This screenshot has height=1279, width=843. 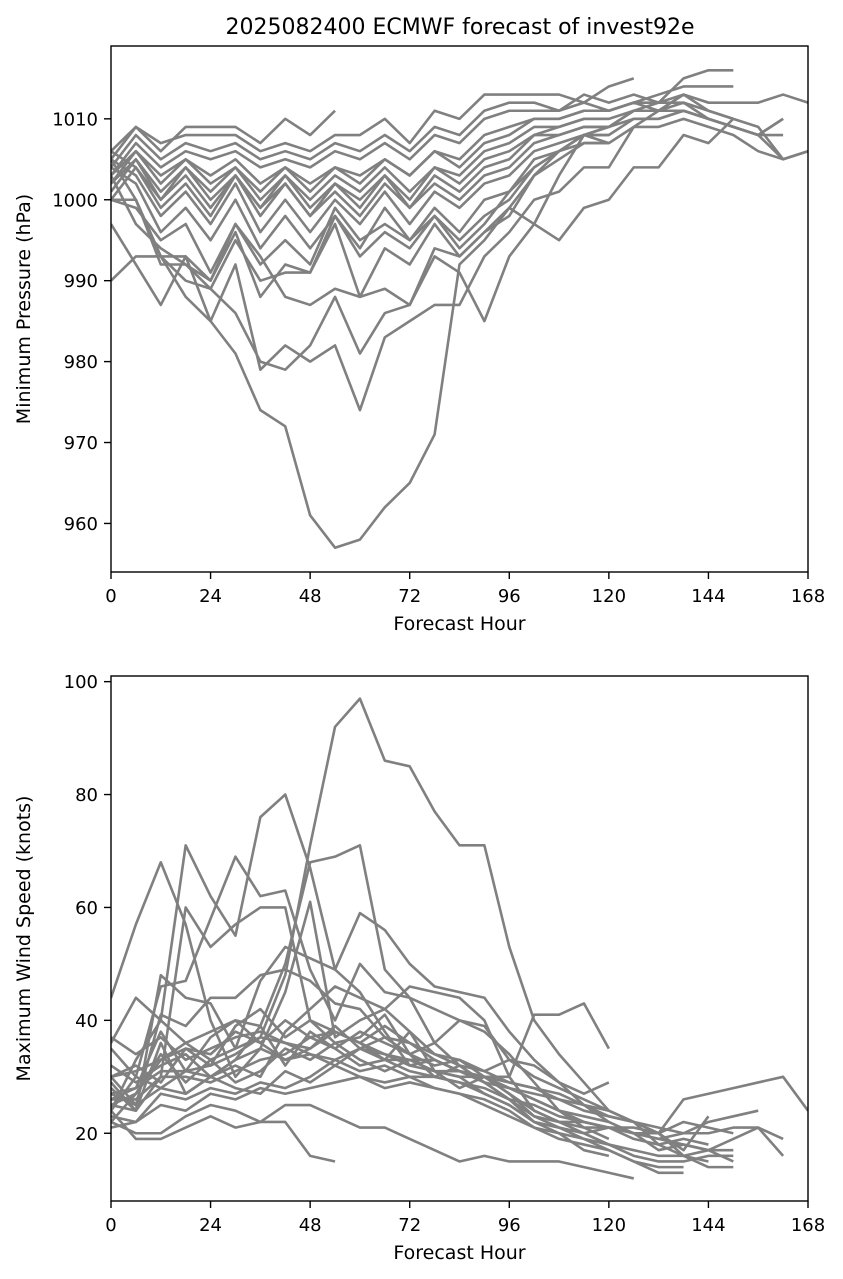 What do you see at coordinates (75, 200) in the screenshot?
I see `pressure-y-tick-label: 1000` at bounding box center [75, 200].